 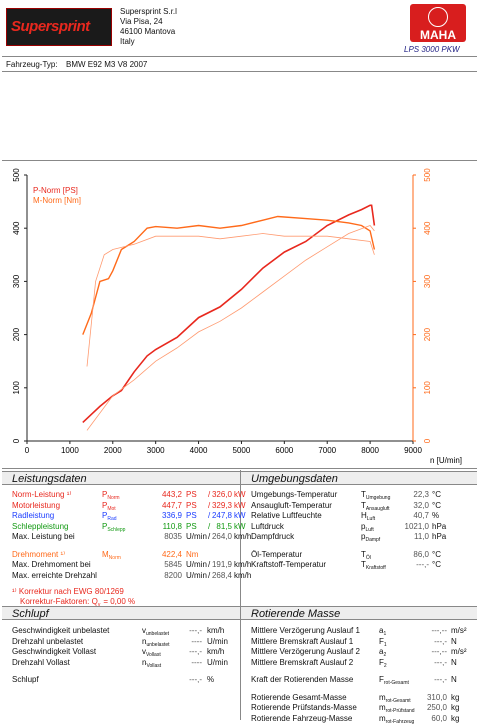 What do you see at coordinates (172, 526) in the screenshot?
I see `row-value: 110,8` at bounding box center [172, 526].